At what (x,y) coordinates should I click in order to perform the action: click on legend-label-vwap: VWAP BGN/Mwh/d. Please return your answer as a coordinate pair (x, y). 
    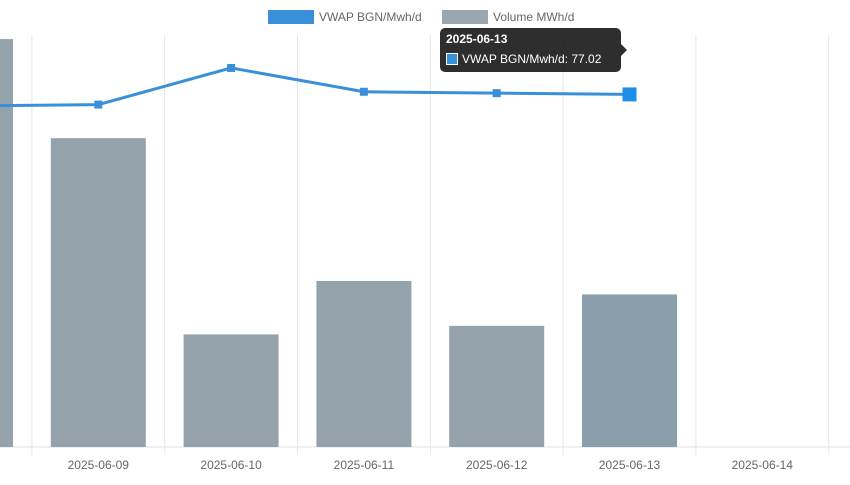
    Looking at the image, I should click on (370, 17).